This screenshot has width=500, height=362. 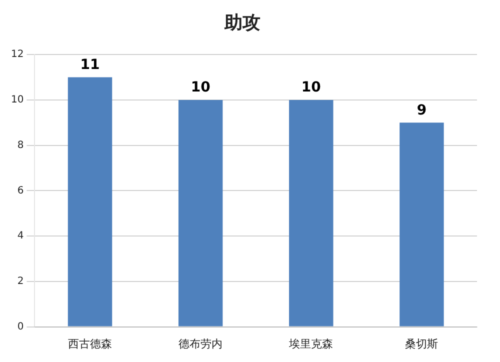 What do you see at coordinates (20, 326) in the screenshot?
I see `y-tick-label: 0` at bounding box center [20, 326].